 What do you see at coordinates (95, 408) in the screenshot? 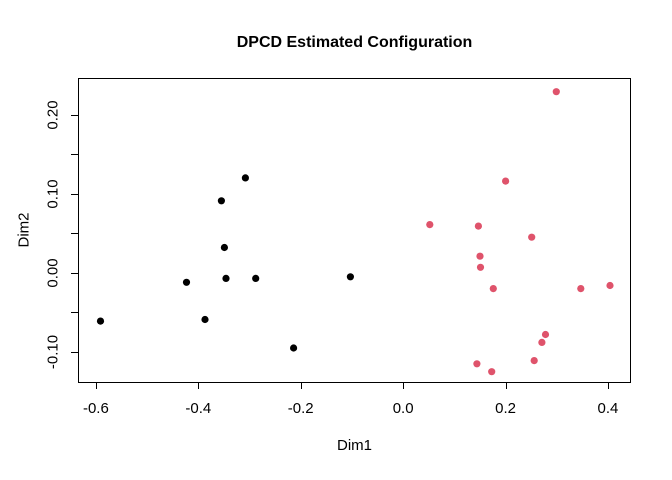
I see `x-axis-tick-label: -0.6` at bounding box center [95, 408].